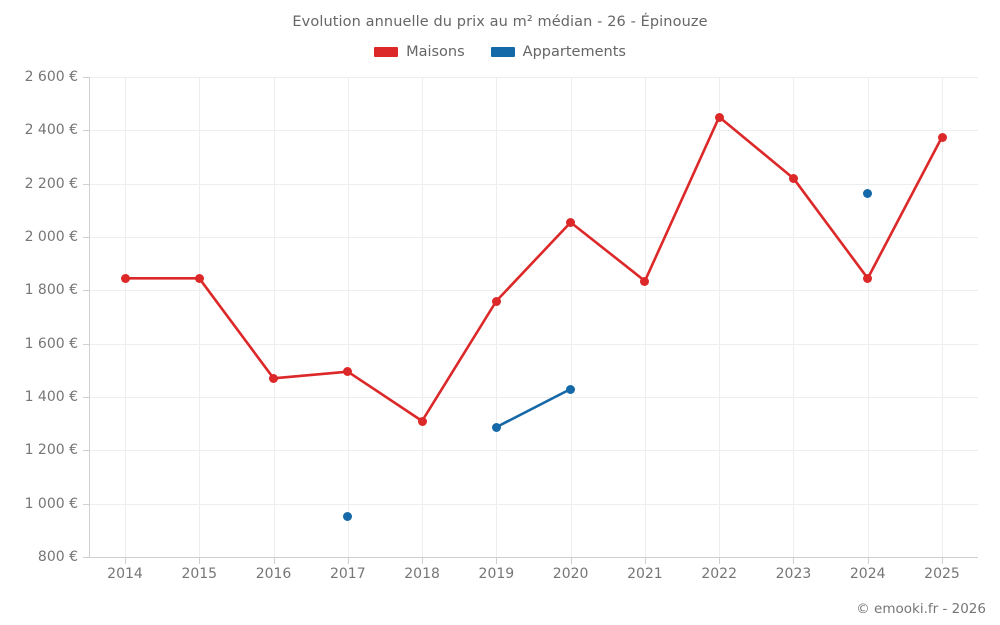 The image size is (1000, 625). I want to click on x-axis-tick-label: 2014, so click(125, 574).